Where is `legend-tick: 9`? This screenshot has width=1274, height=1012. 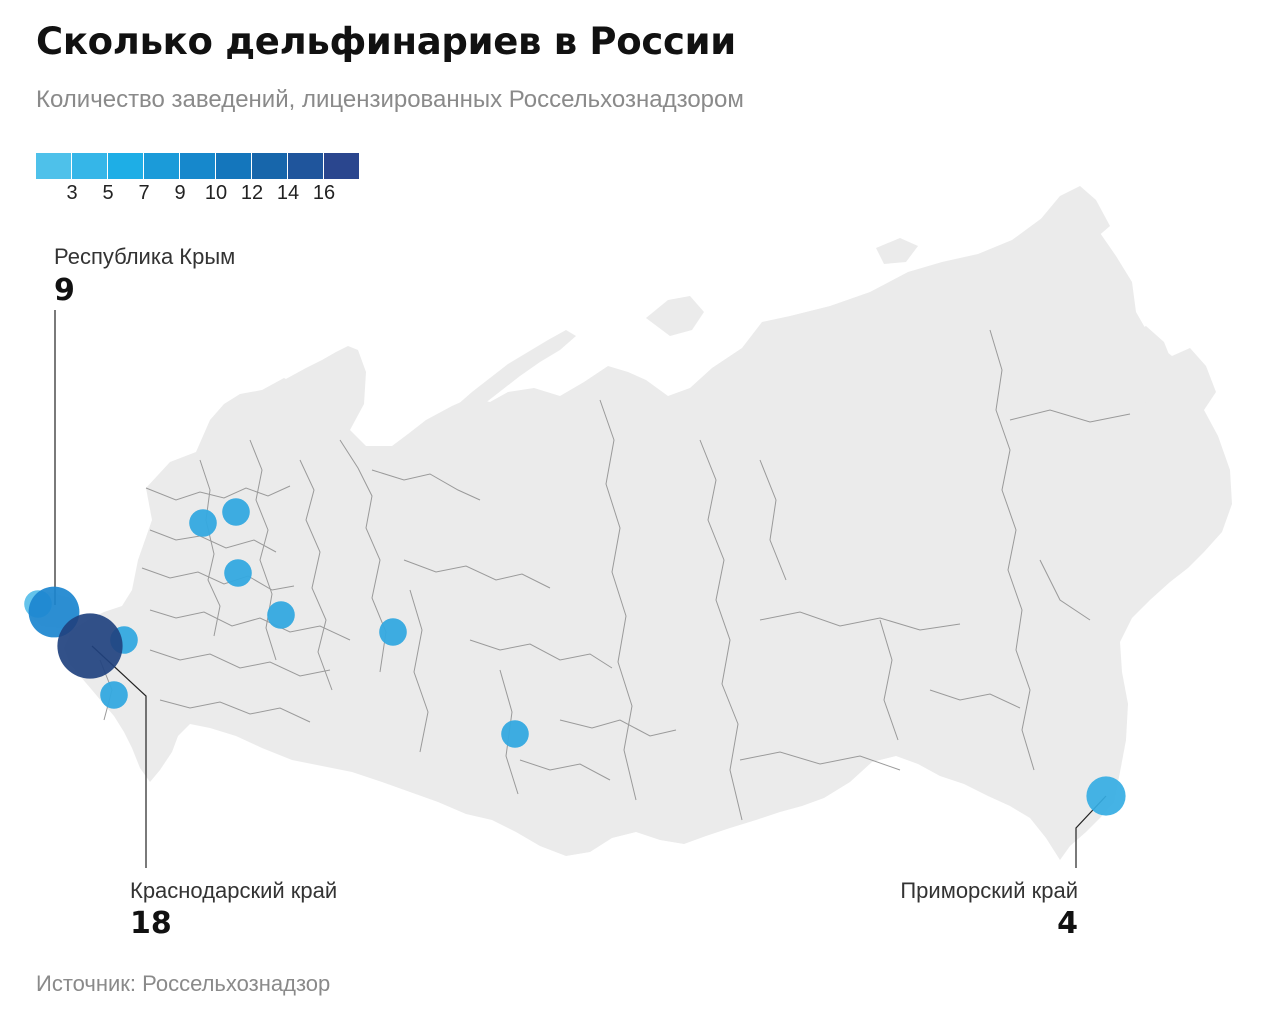
legend-tick: 9 is located at coordinates (180, 193).